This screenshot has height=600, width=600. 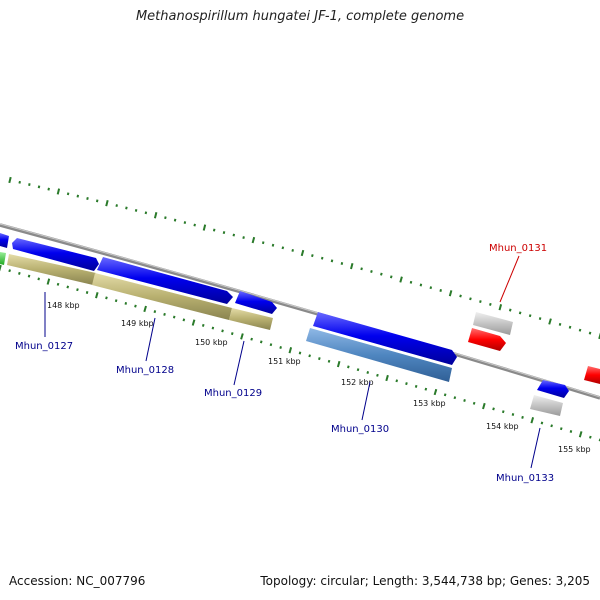 I want to click on kbp-label: 155 kbp, so click(x=574, y=449).